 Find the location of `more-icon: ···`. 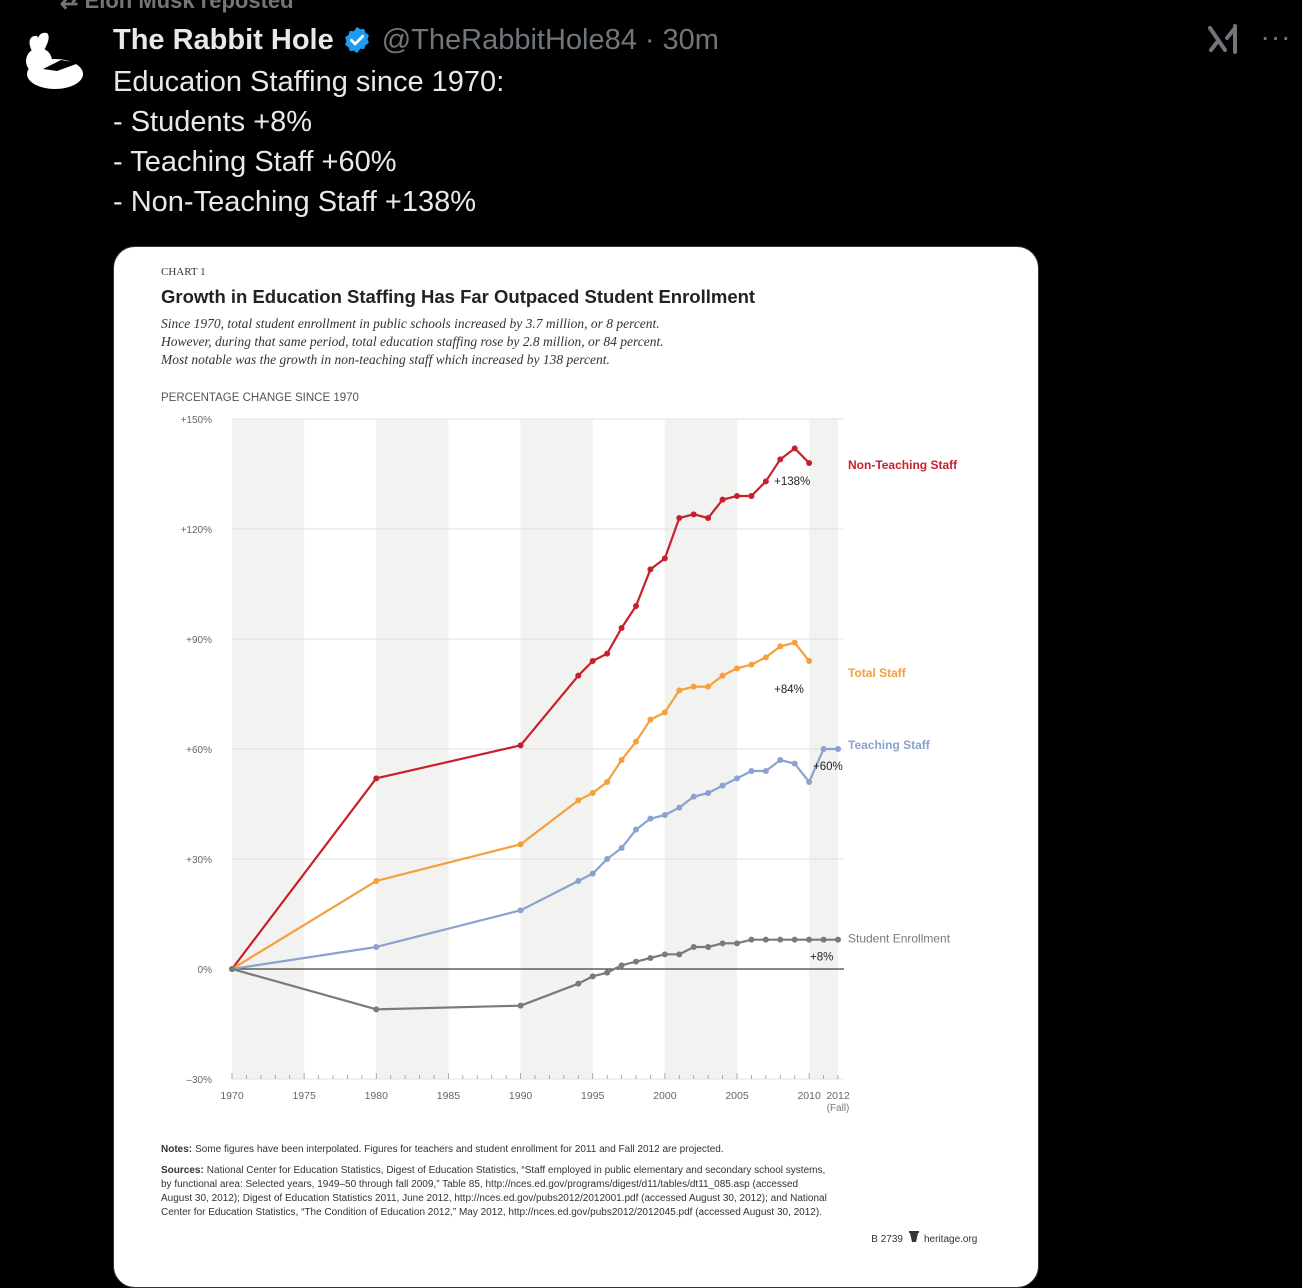

more-icon: ··· is located at coordinates (1276, 36).